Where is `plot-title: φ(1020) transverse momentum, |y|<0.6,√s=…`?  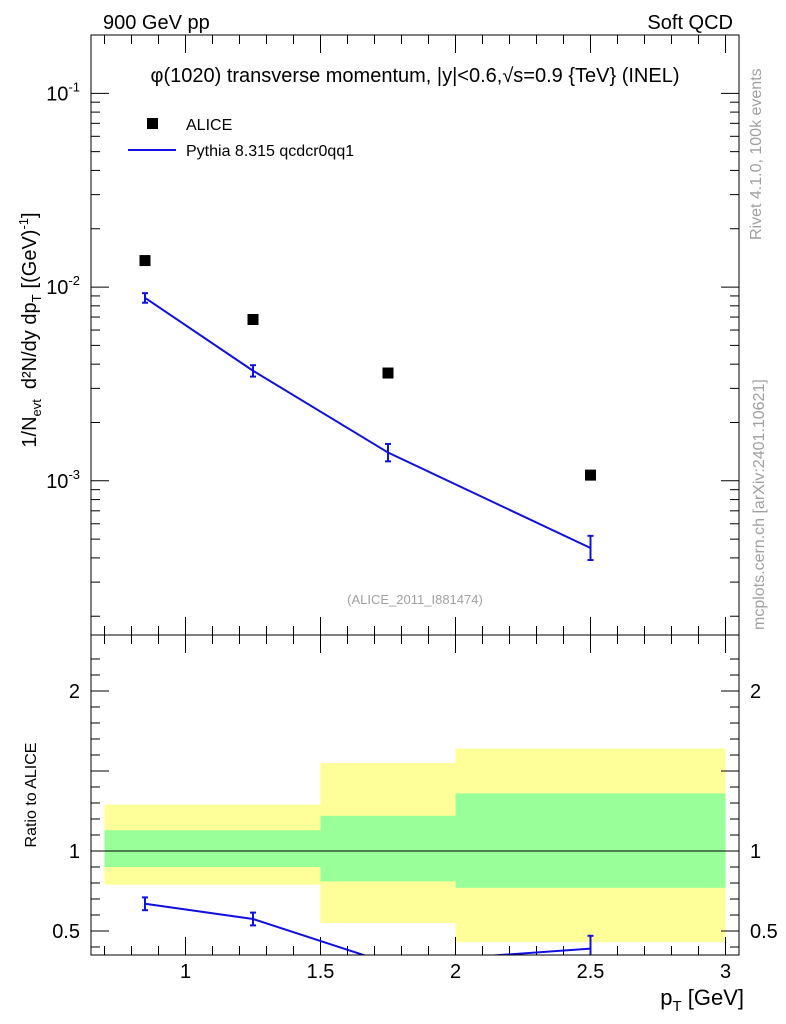
plot-title: φ(1020) transverse momentum, |y|<0.6,√s=… is located at coordinates (414, 76).